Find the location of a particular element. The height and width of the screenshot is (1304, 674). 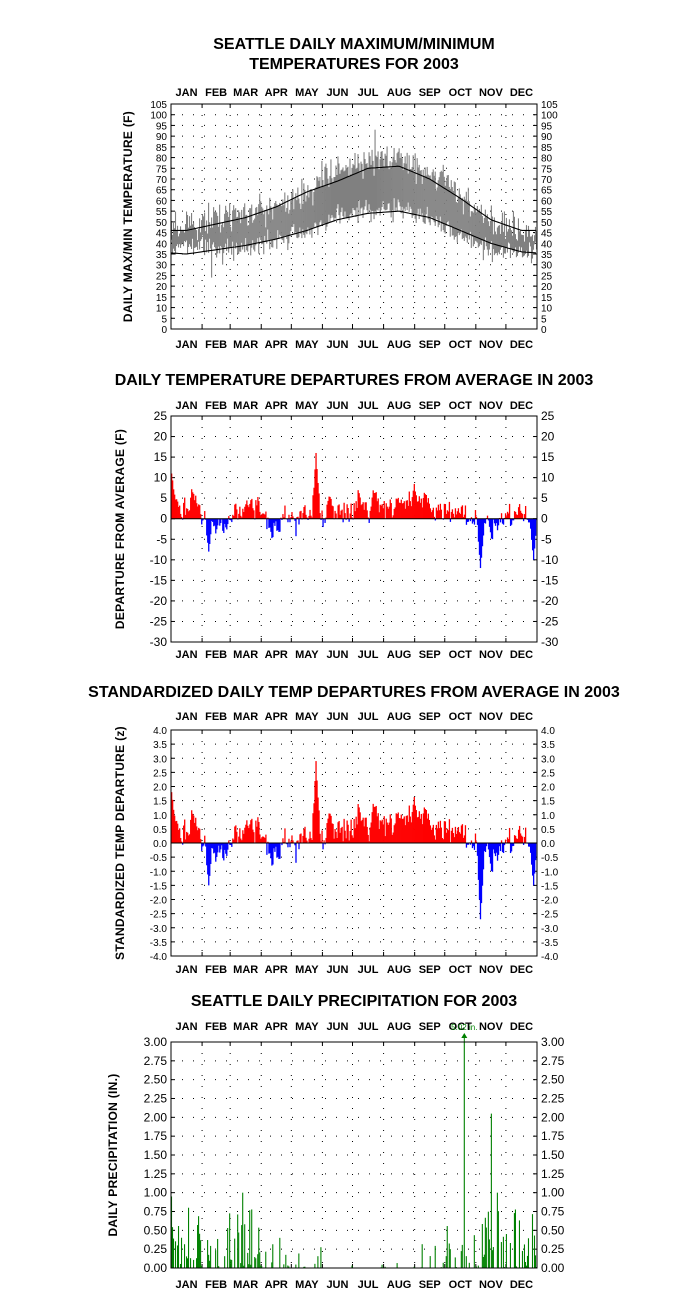

maxmin-month-bottom-feb: FEB is located at coordinates (216, 345).